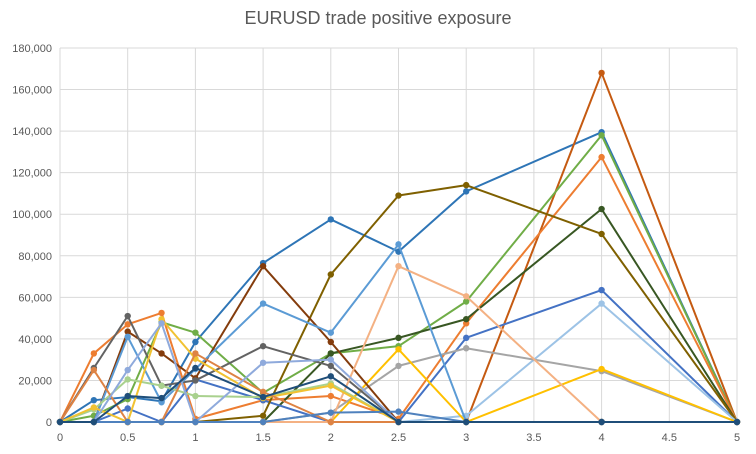 The width and height of the screenshot is (756, 454). Describe the element at coordinates (32, 174) in the screenshot. I see `y-tick-label: 120,000` at that location.